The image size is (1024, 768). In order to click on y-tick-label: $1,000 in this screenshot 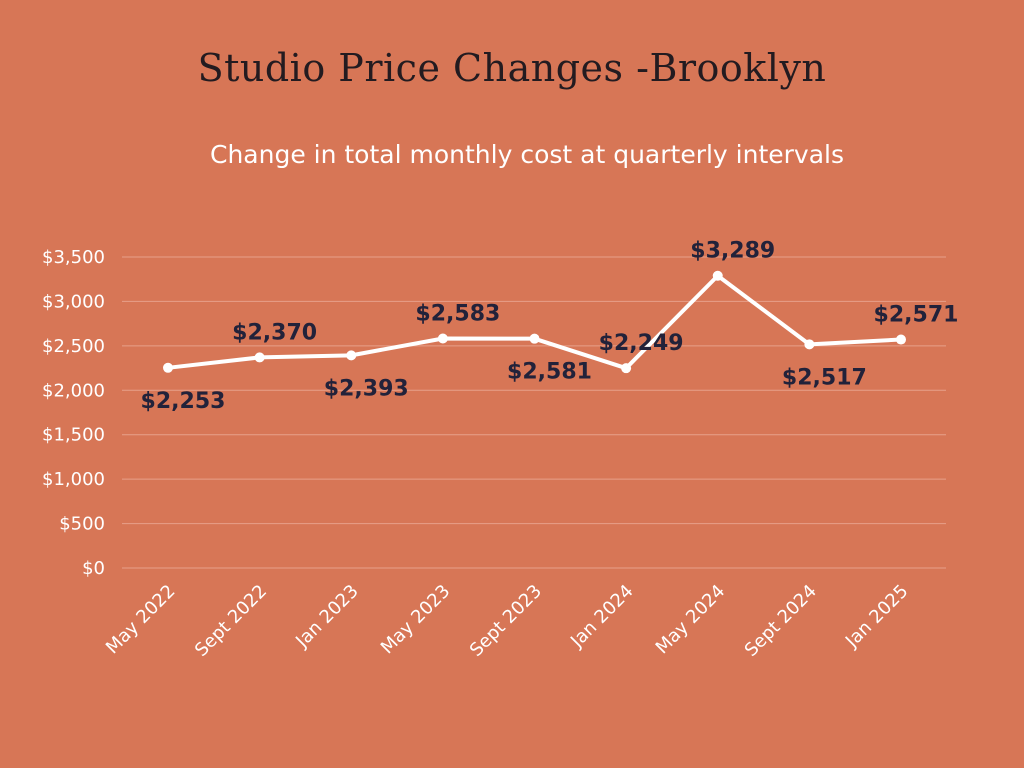, I will do `click(73, 479)`.